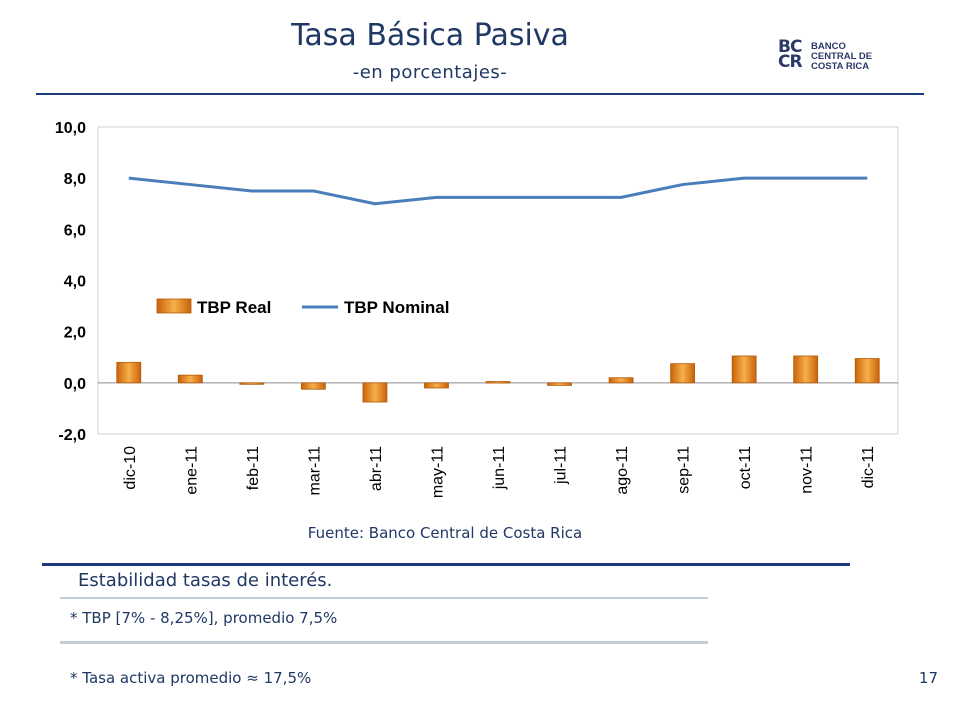 This screenshot has width=960, height=720. Describe the element at coordinates (499, 468) in the screenshot. I see `x-tick-label: jun-11` at that location.